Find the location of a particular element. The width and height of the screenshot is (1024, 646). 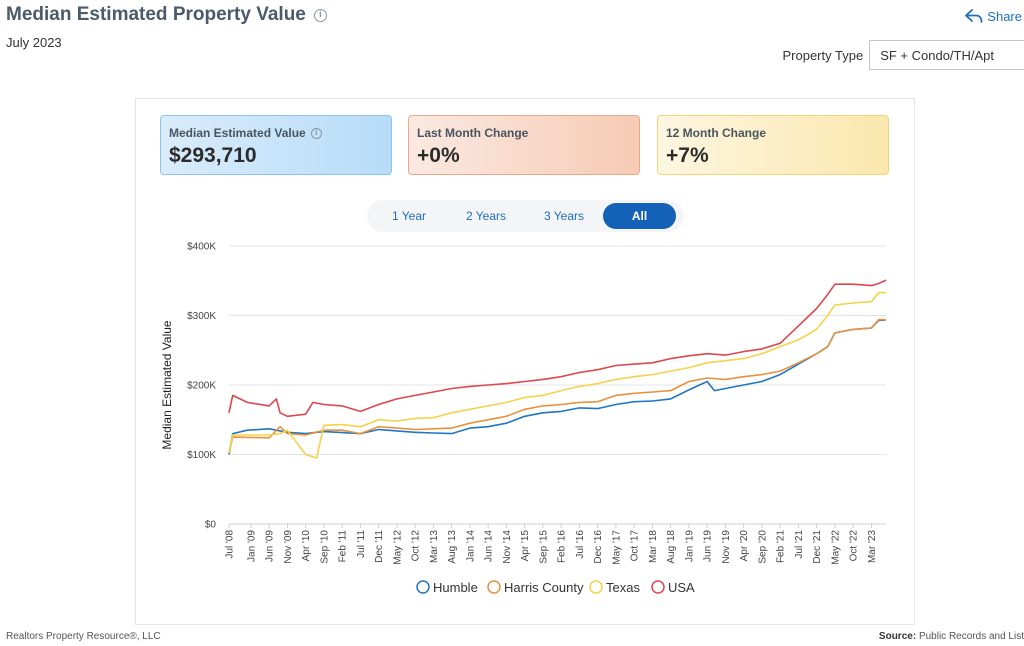

legend-item: USA is located at coordinates (673, 587).